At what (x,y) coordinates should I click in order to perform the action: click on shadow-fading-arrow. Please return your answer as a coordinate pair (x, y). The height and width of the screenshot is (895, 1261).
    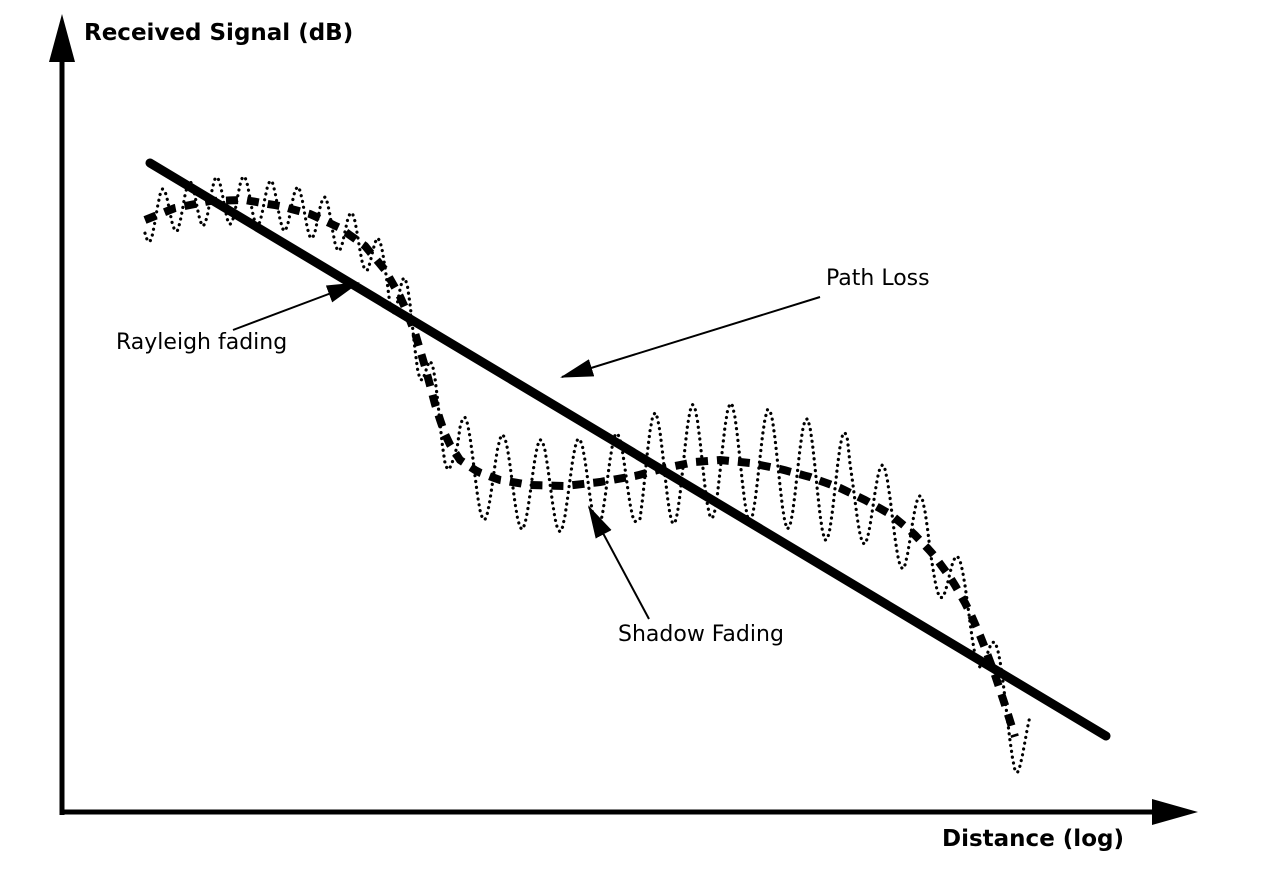
    Looking at the image, I should click on (619, 562).